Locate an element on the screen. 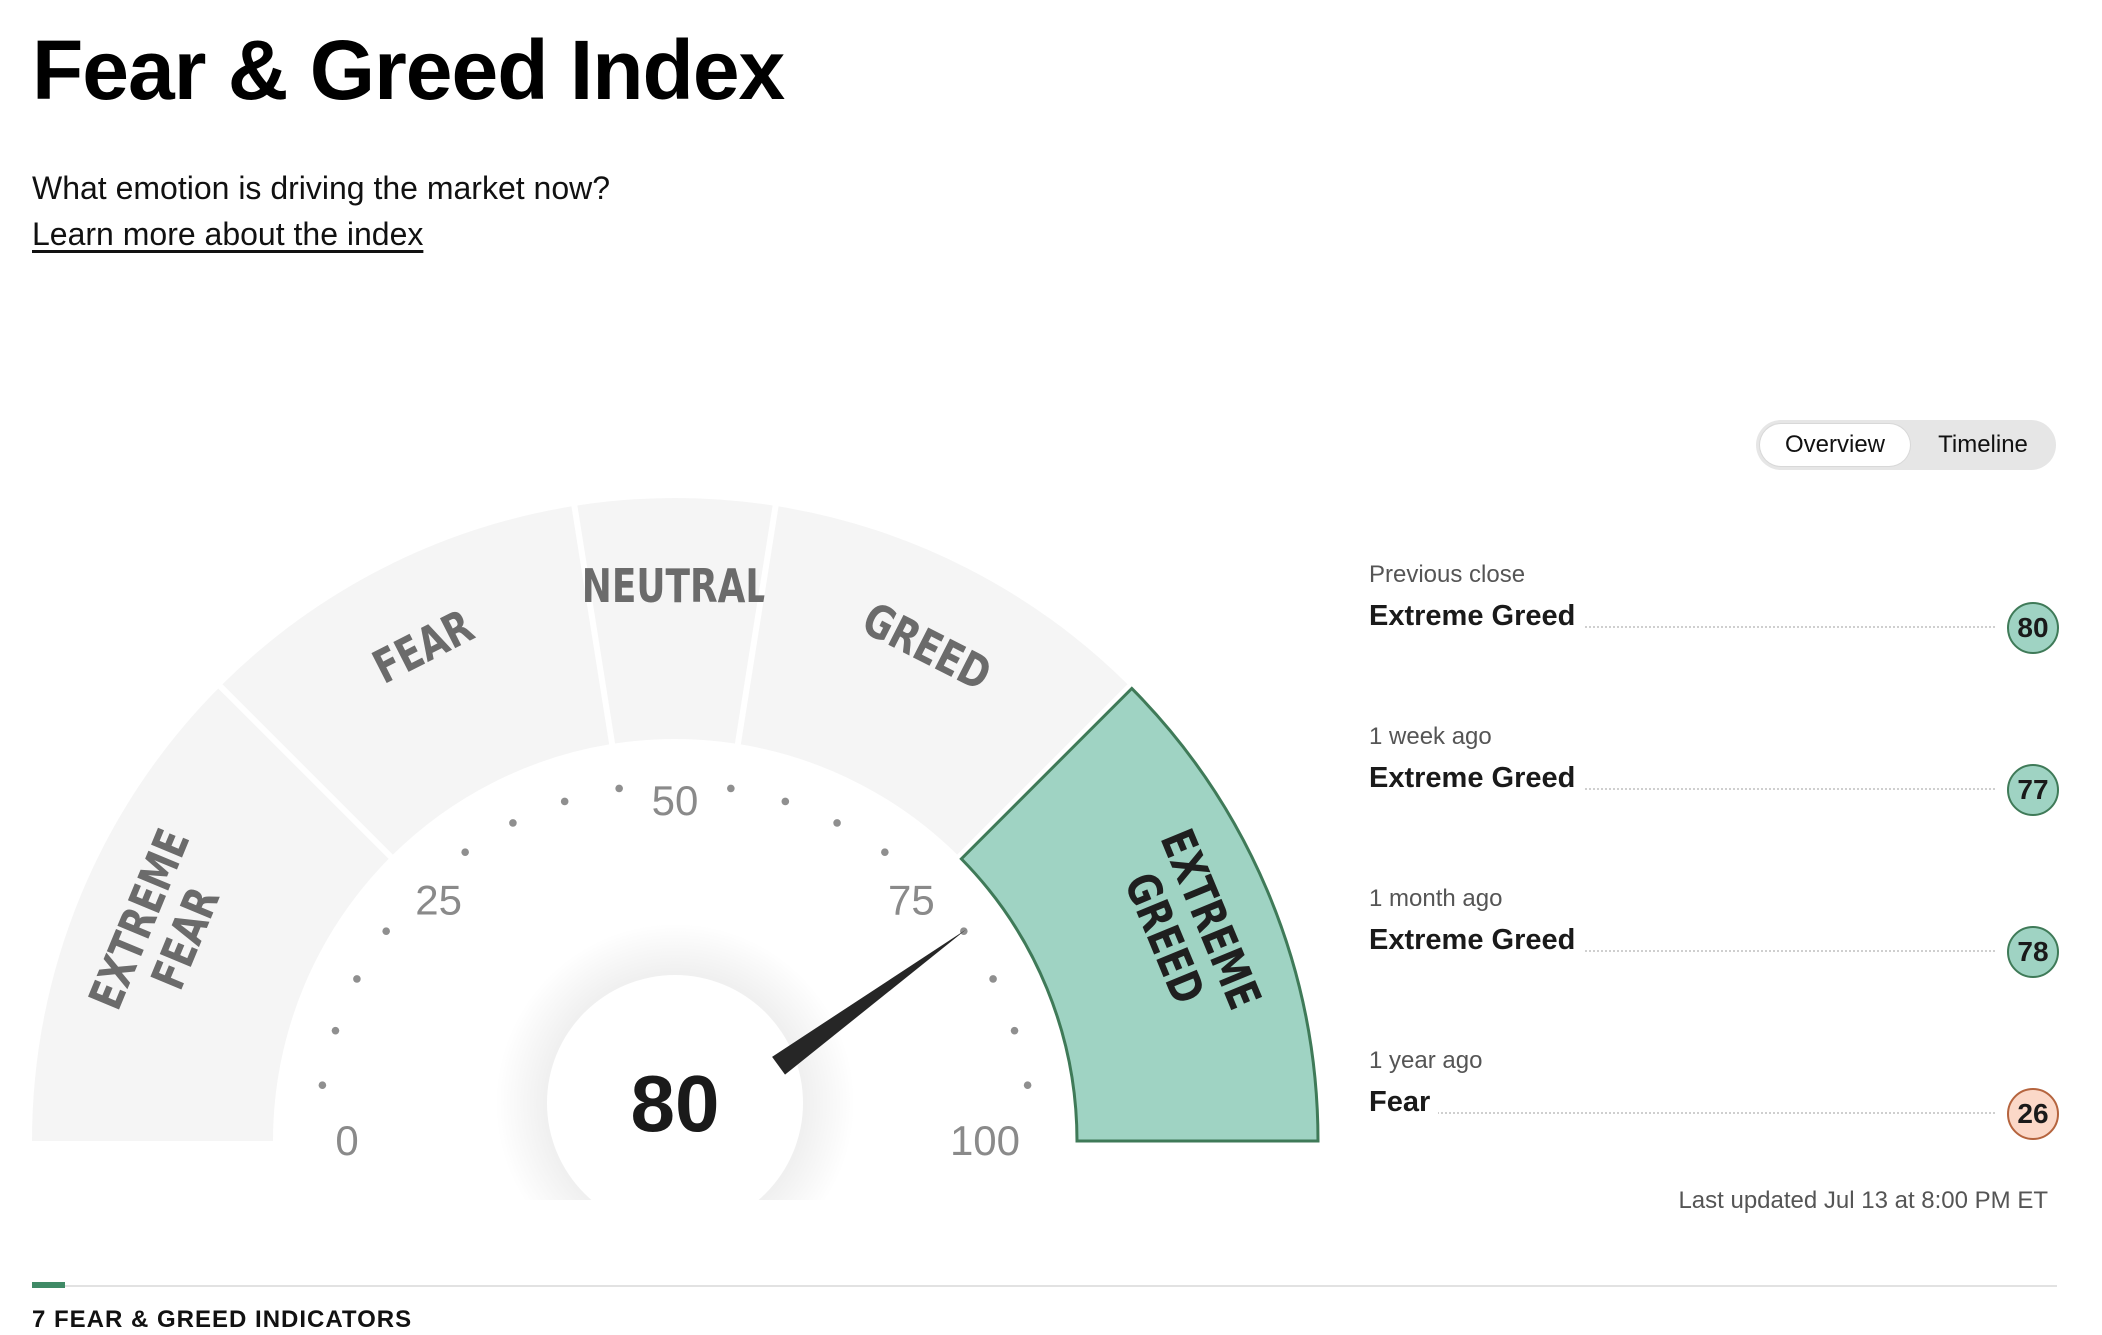 Image resolution: width=2102 pixels, height=1335 pixels. history-when: 1 year ago is located at coordinates (1426, 1060).